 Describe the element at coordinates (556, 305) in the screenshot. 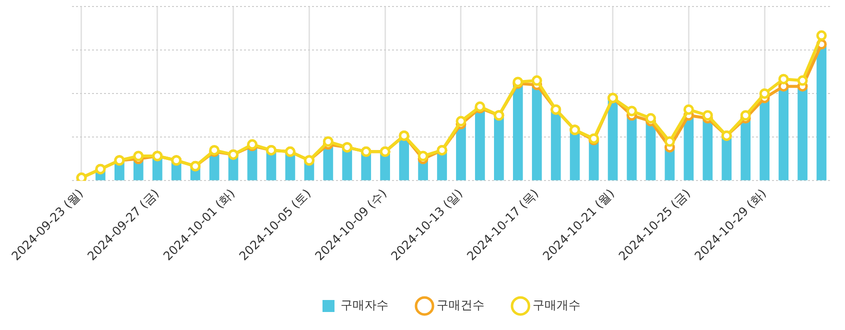

I see `legend-label: 구매개수` at that location.